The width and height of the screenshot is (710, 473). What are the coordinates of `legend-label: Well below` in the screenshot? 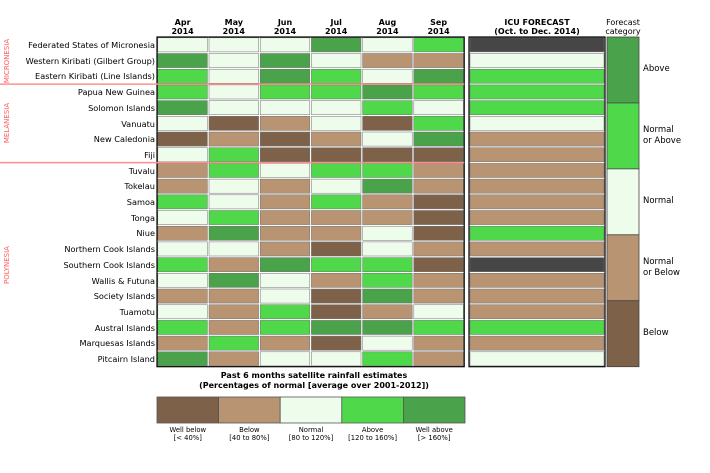 It's located at (188, 430).